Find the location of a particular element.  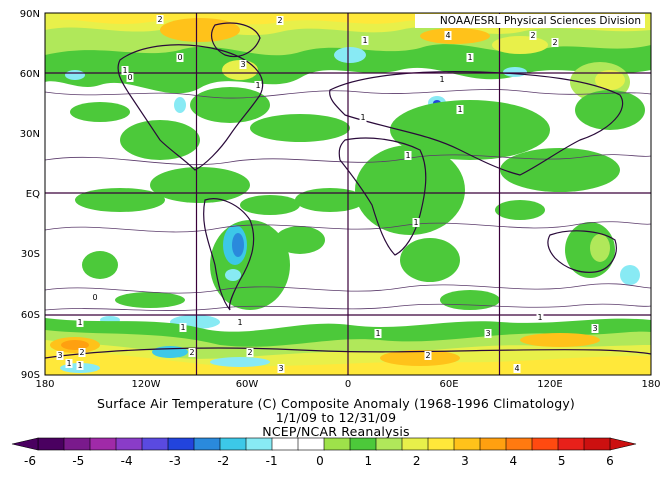

lat-label: 90S is located at coordinates (30, 375).